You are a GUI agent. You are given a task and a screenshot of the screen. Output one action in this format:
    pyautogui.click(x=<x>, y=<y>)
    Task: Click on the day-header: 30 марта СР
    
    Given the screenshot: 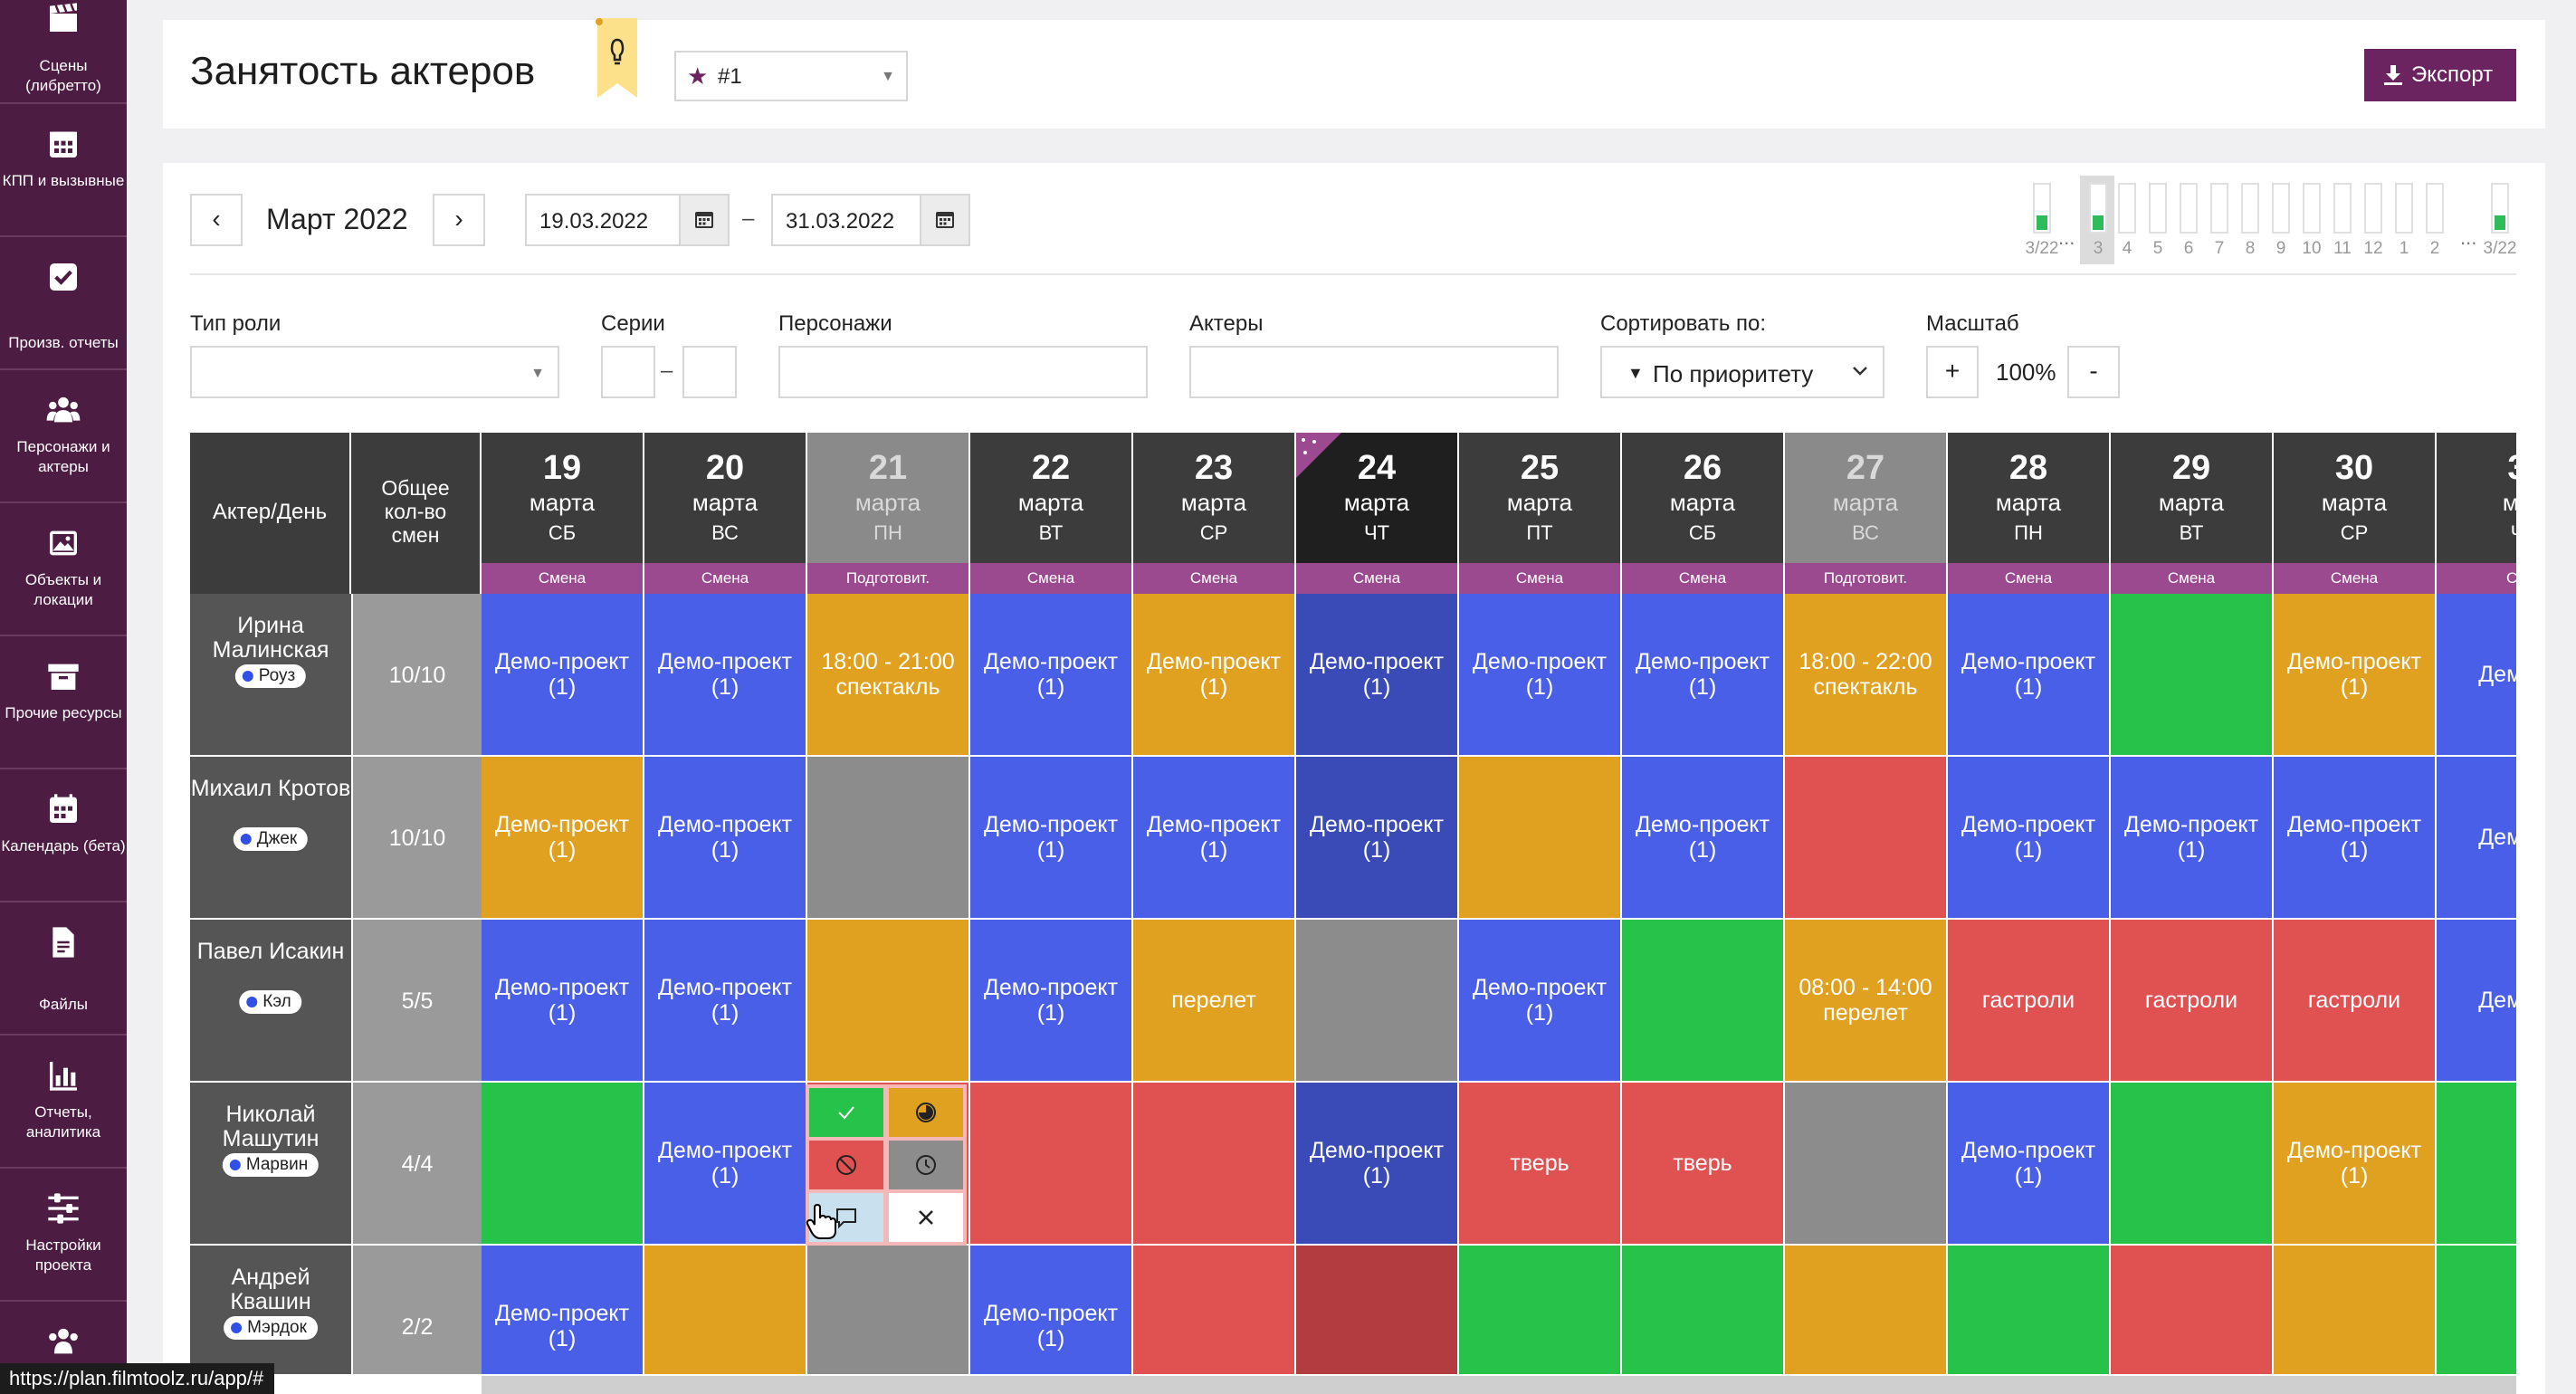 What is the action you would take?
    pyautogui.click(x=2355, y=498)
    